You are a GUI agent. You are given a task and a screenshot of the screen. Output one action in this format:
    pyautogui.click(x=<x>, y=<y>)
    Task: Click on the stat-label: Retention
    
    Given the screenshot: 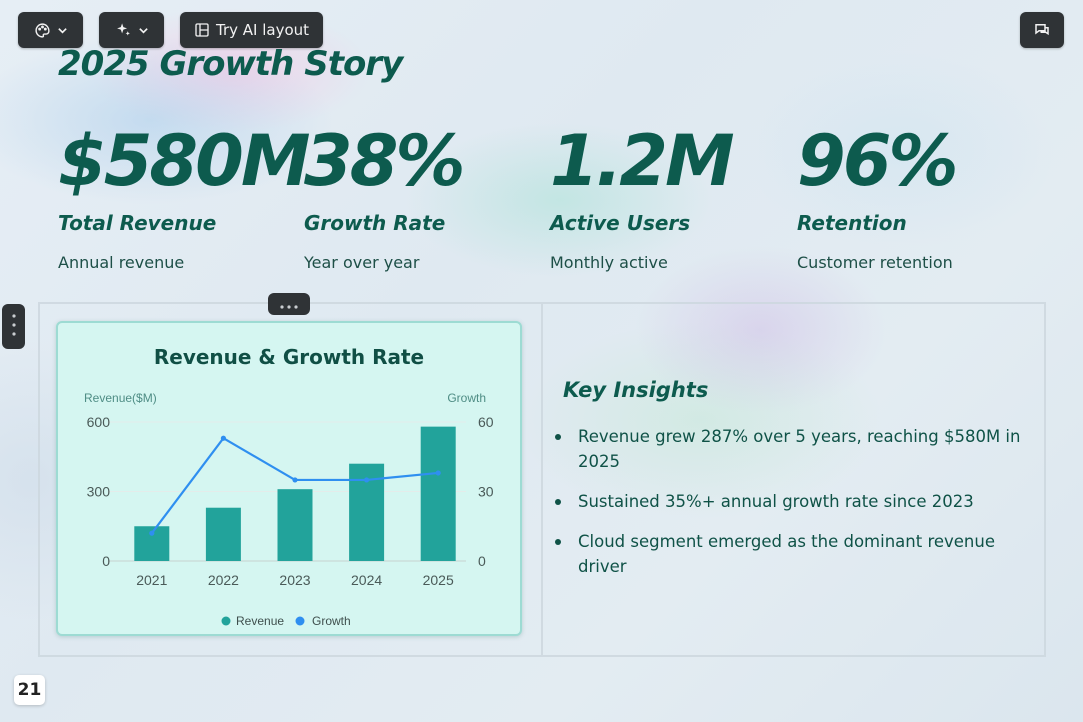 What is the action you would take?
    pyautogui.click(x=852, y=223)
    